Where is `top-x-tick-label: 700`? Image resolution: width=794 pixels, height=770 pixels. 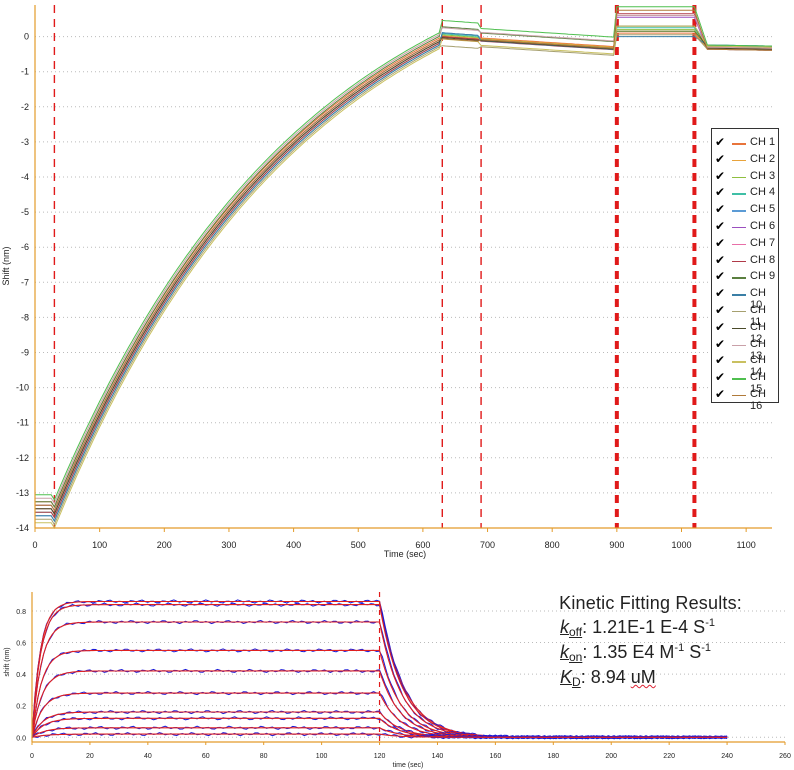 top-x-tick-label: 700 is located at coordinates (487, 545).